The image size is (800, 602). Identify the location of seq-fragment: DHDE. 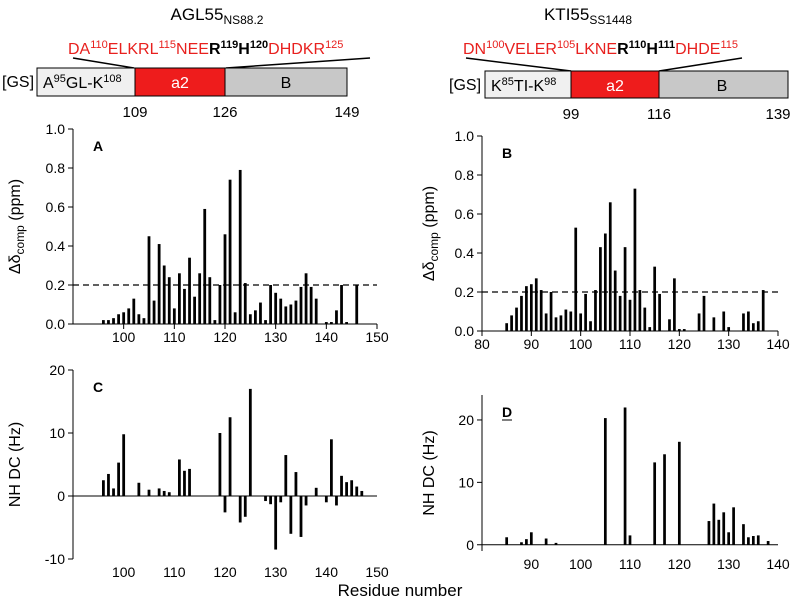
(697, 49).